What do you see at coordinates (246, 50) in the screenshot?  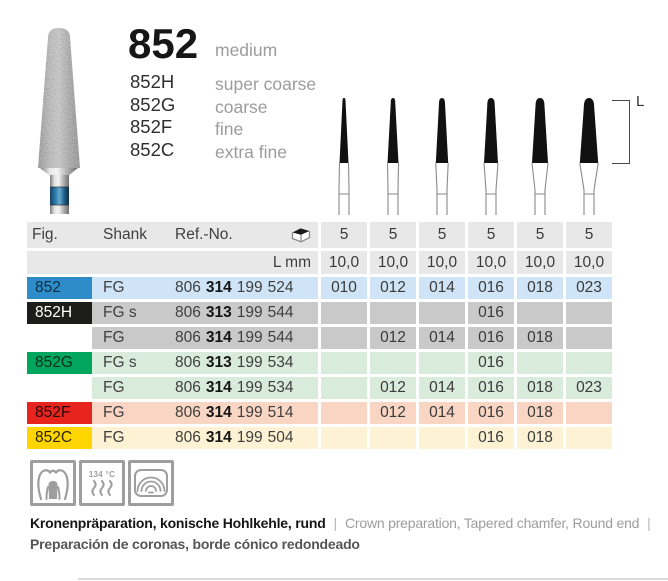 I see `grit-label: medium` at bounding box center [246, 50].